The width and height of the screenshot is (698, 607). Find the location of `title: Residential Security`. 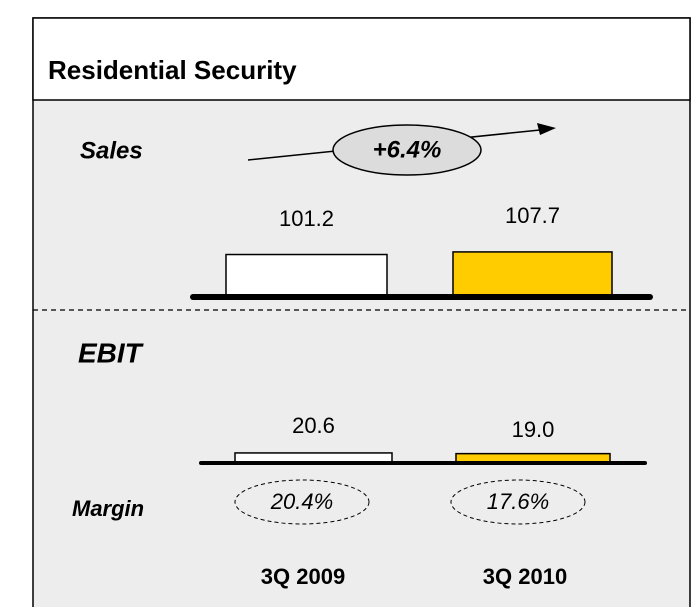

title: Residential Security is located at coordinates (172, 70).